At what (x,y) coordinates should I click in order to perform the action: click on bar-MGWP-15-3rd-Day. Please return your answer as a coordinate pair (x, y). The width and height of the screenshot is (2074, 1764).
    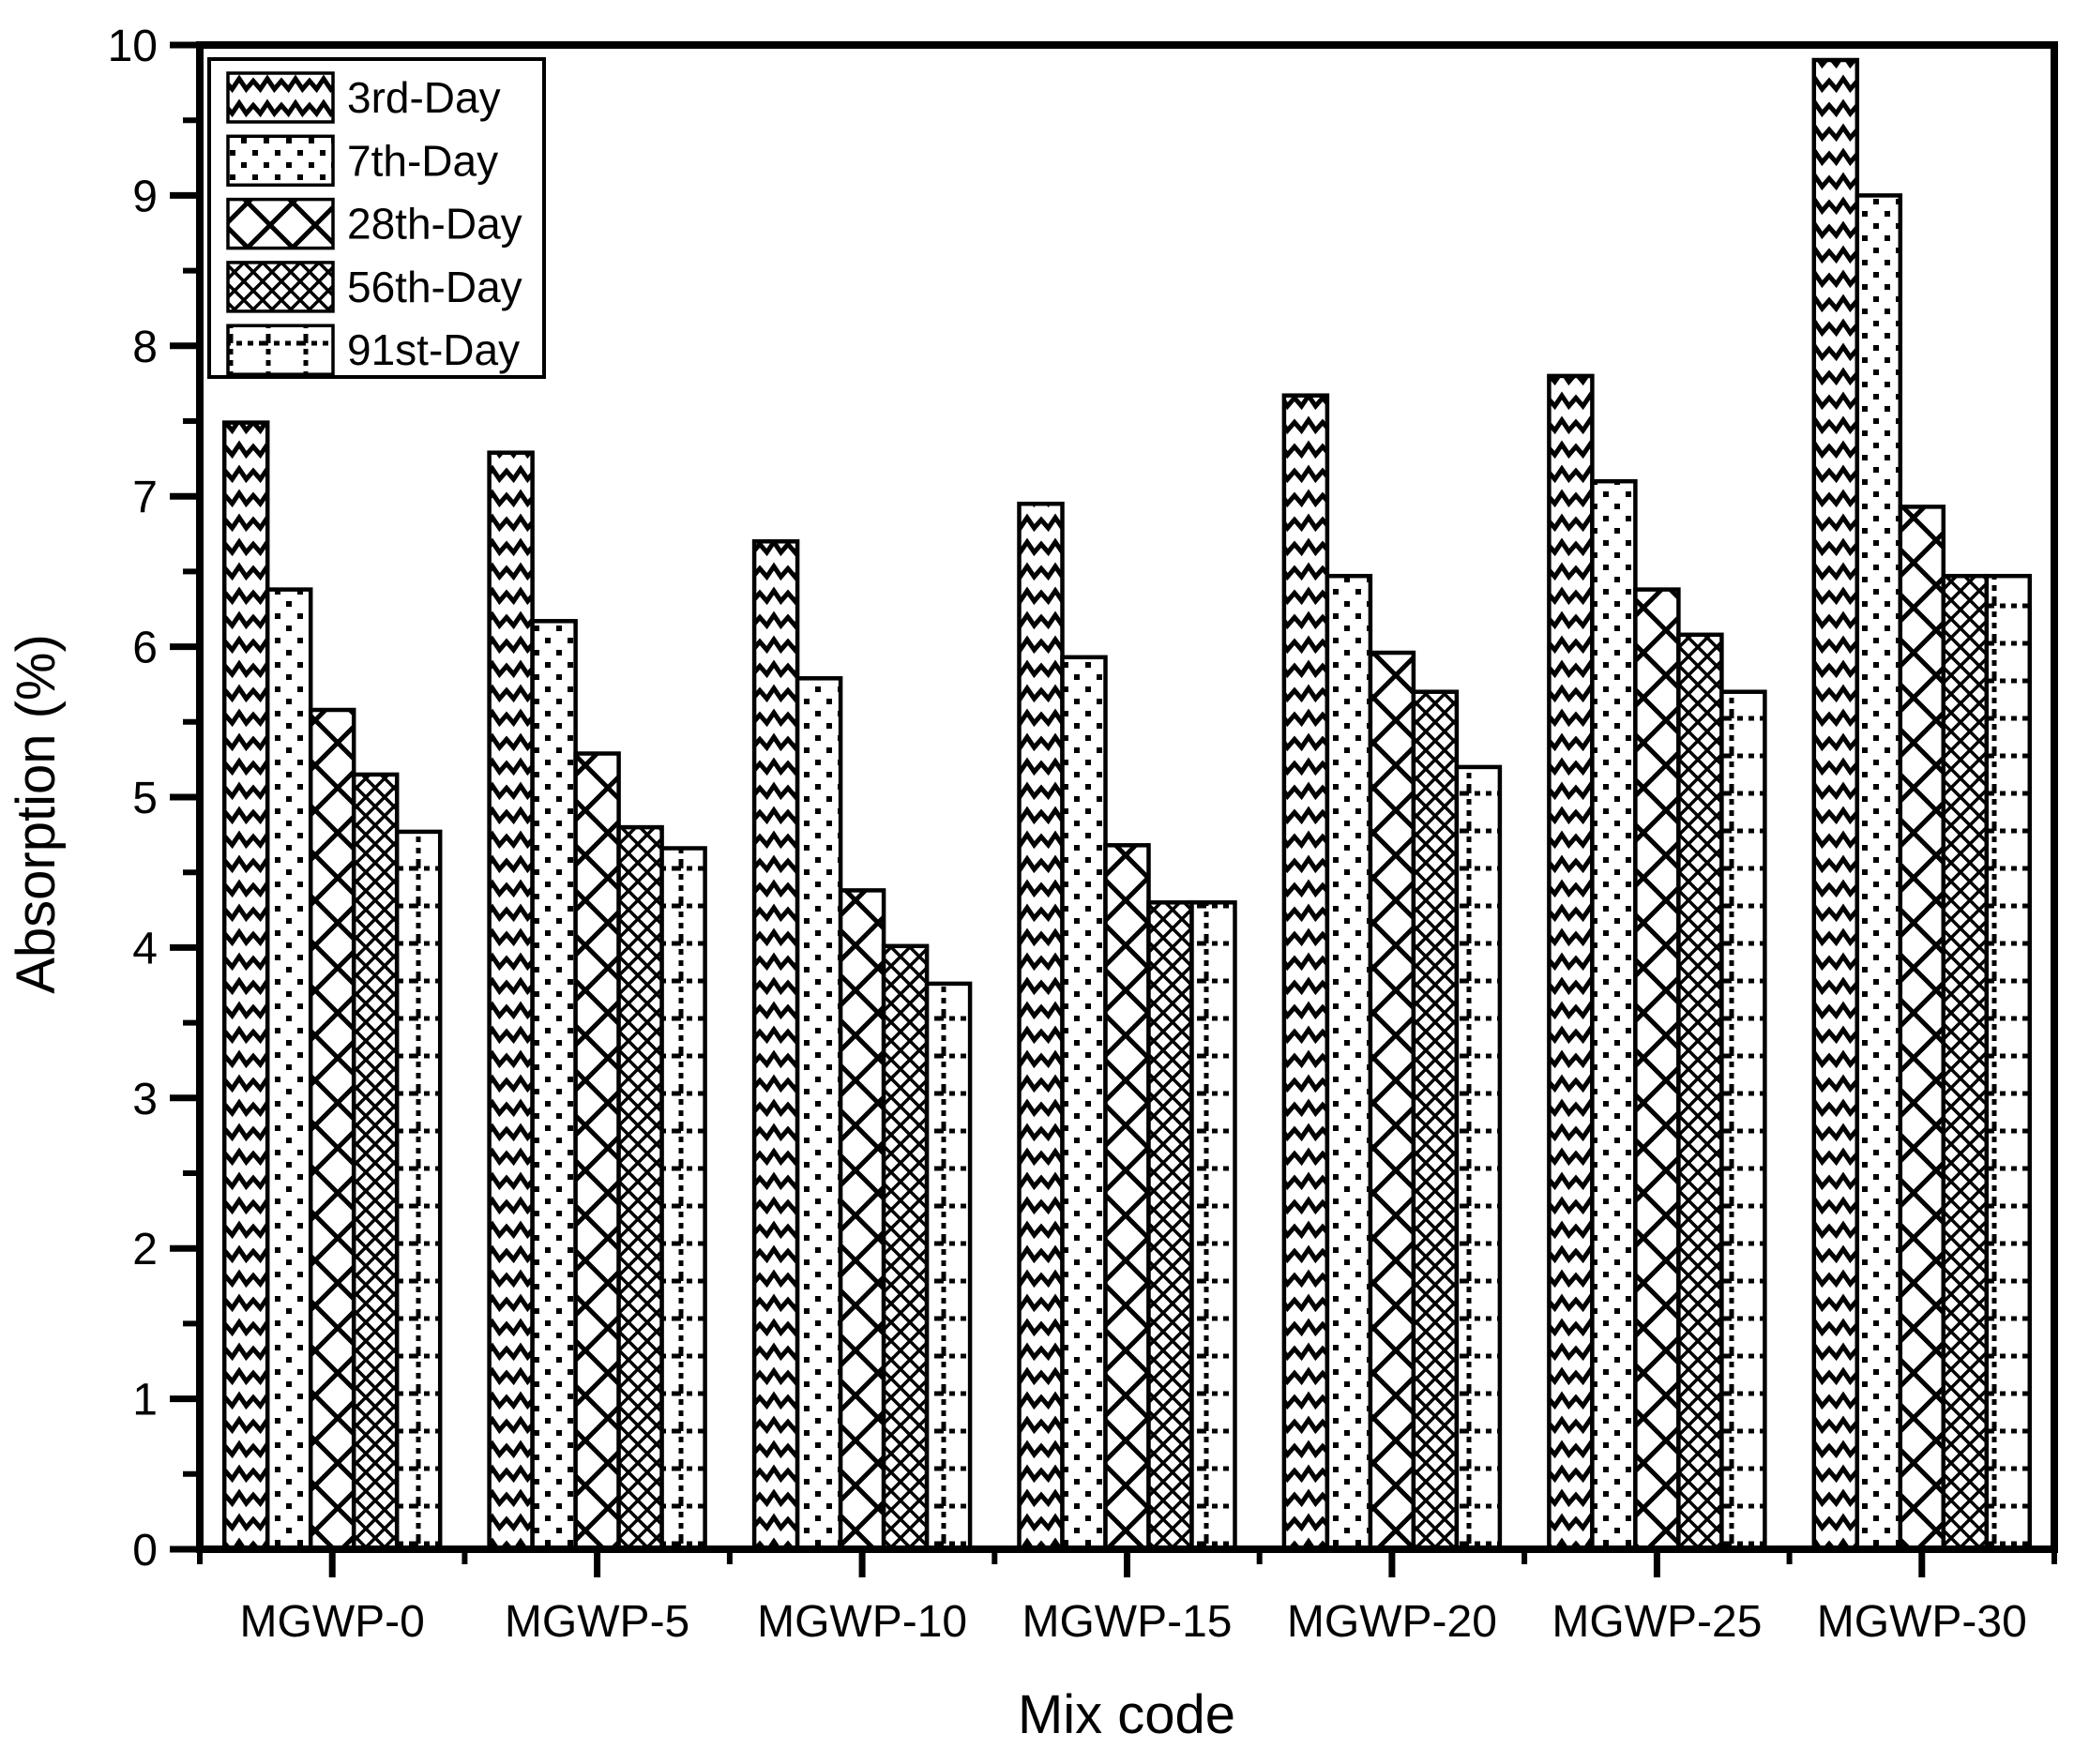
    Looking at the image, I should click on (1041, 1026).